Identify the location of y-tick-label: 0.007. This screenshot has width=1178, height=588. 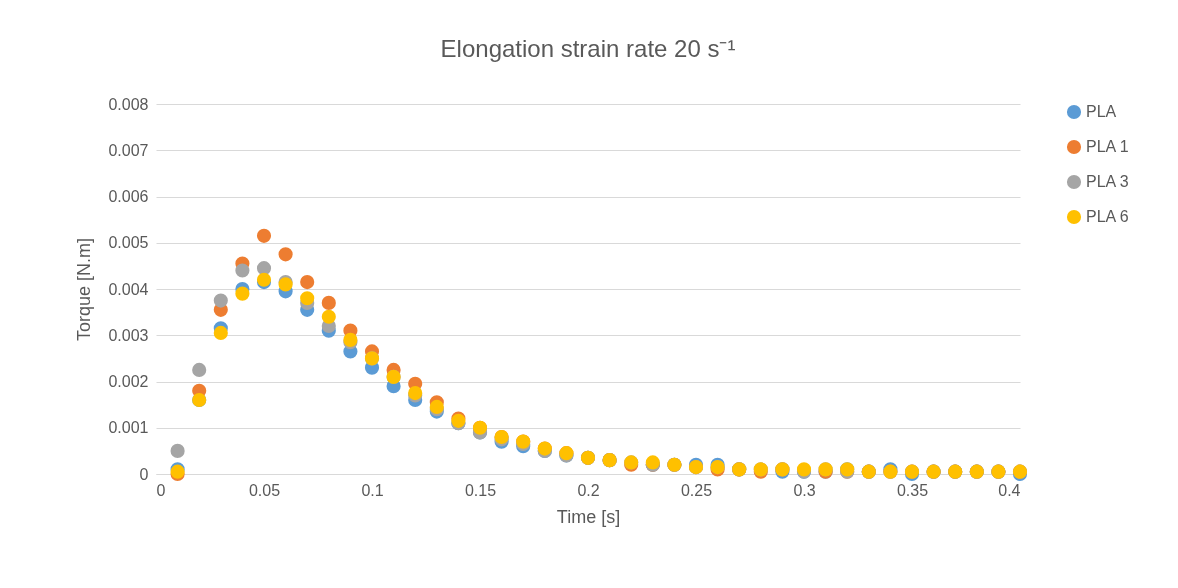
(128, 150).